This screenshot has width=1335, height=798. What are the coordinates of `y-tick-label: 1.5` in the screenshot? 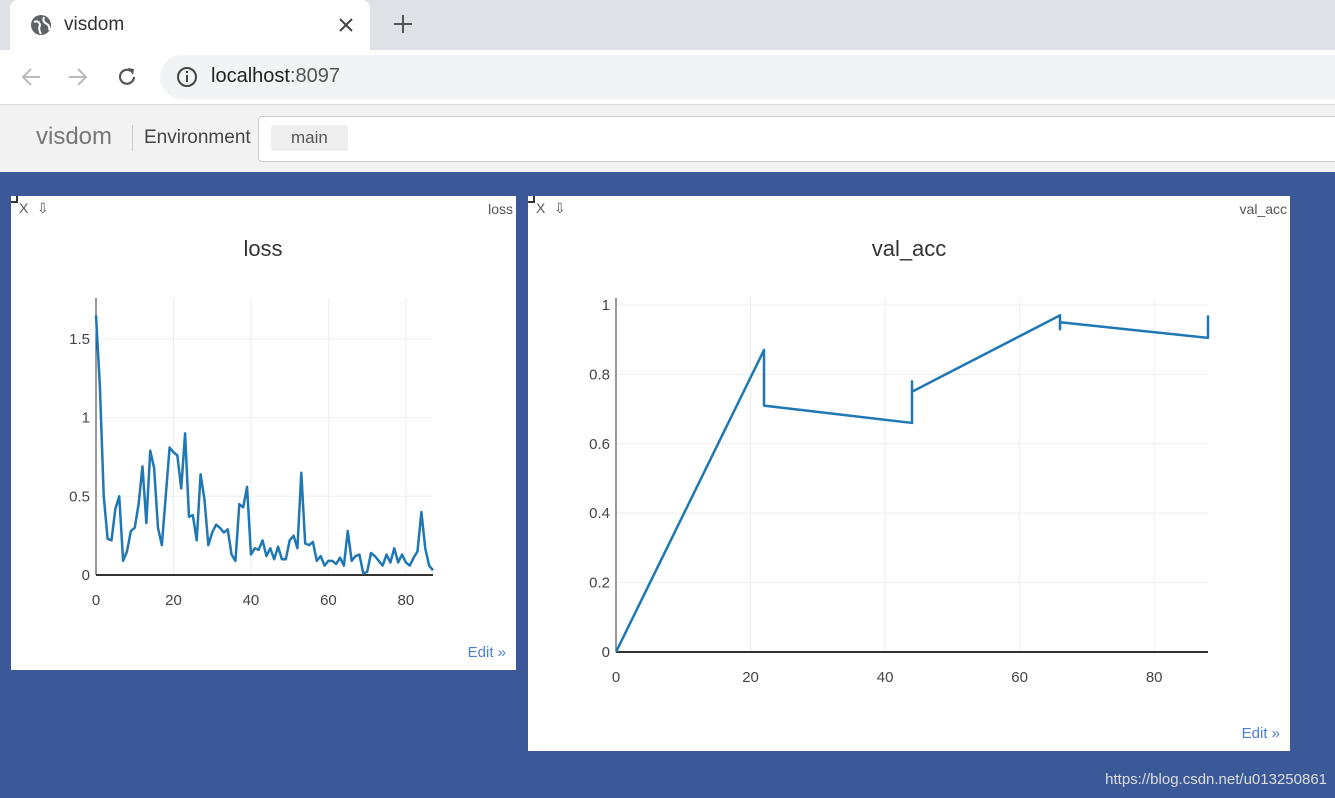 It's located at (79, 339).